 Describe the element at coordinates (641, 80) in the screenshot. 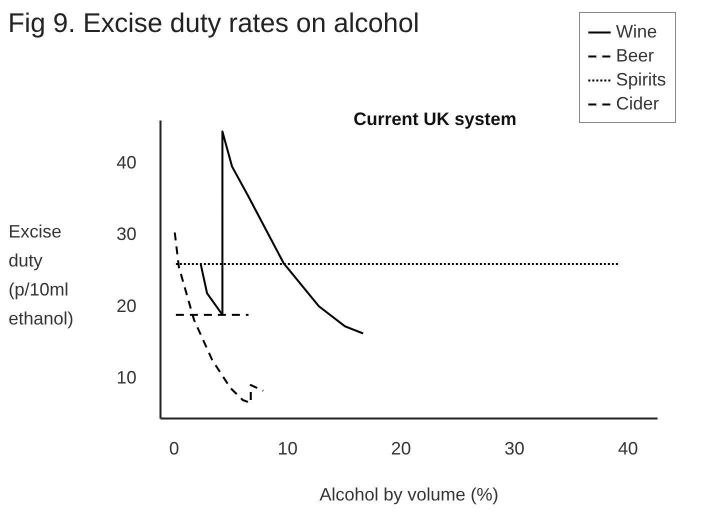

I see `legend-label: Spirits` at that location.